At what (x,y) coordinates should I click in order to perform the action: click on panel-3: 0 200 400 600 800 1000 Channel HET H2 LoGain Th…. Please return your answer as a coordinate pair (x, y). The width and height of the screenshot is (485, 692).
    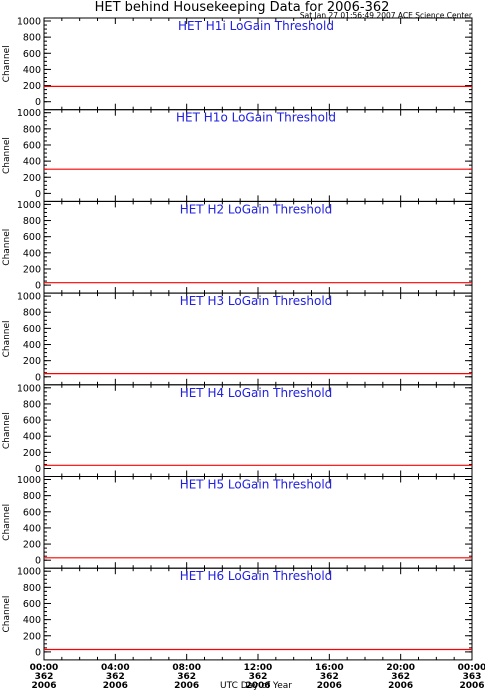
    Looking at the image, I should click on (237, 247).